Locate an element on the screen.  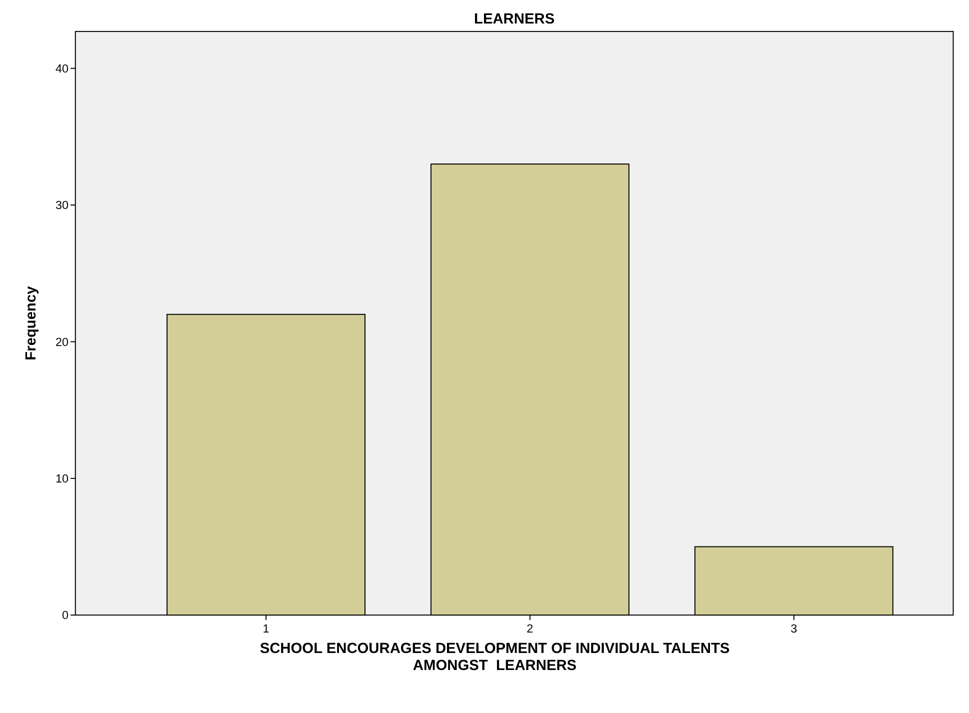
x-axis-title: SCHOOL ENCOURAGES DEVELOPMENT OF INDIVIDUAL TALENTS AMONGST LEARNERS is located at coordinates (495, 657).